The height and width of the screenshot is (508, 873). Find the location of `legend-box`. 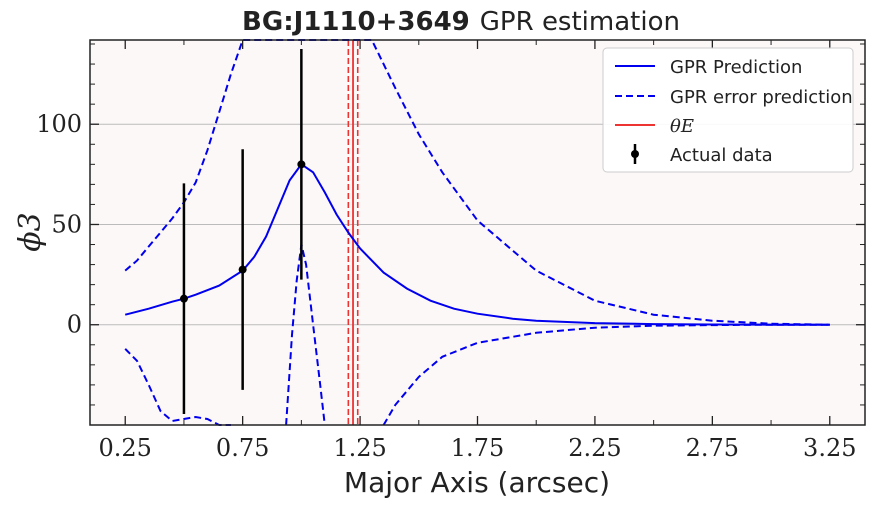

legend-box is located at coordinates (728, 110).